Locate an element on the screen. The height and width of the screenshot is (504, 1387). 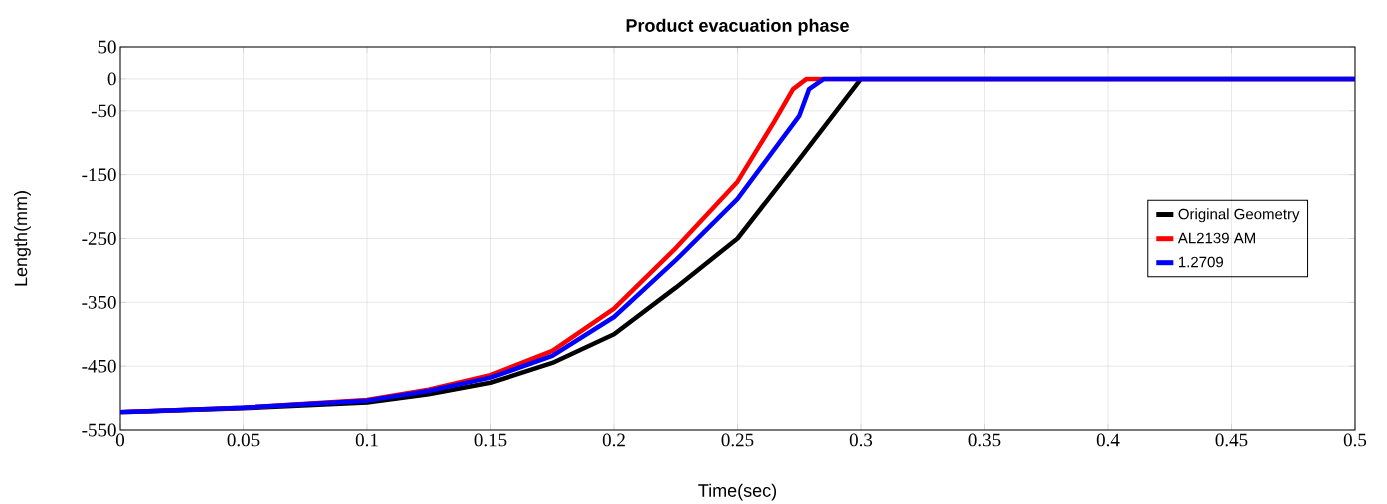
x-tick-label: 0.4 is located at coordinates (1108, 440).